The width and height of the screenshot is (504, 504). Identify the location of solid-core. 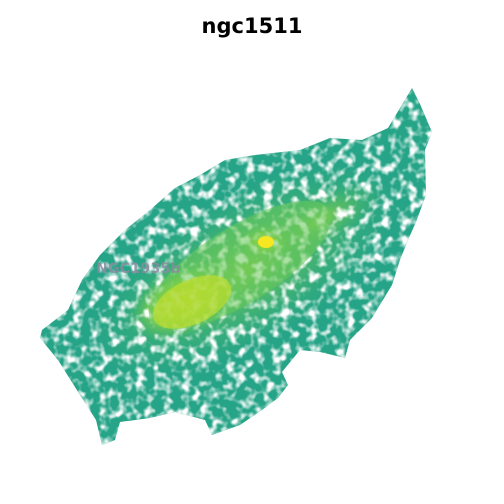
(192, 302).